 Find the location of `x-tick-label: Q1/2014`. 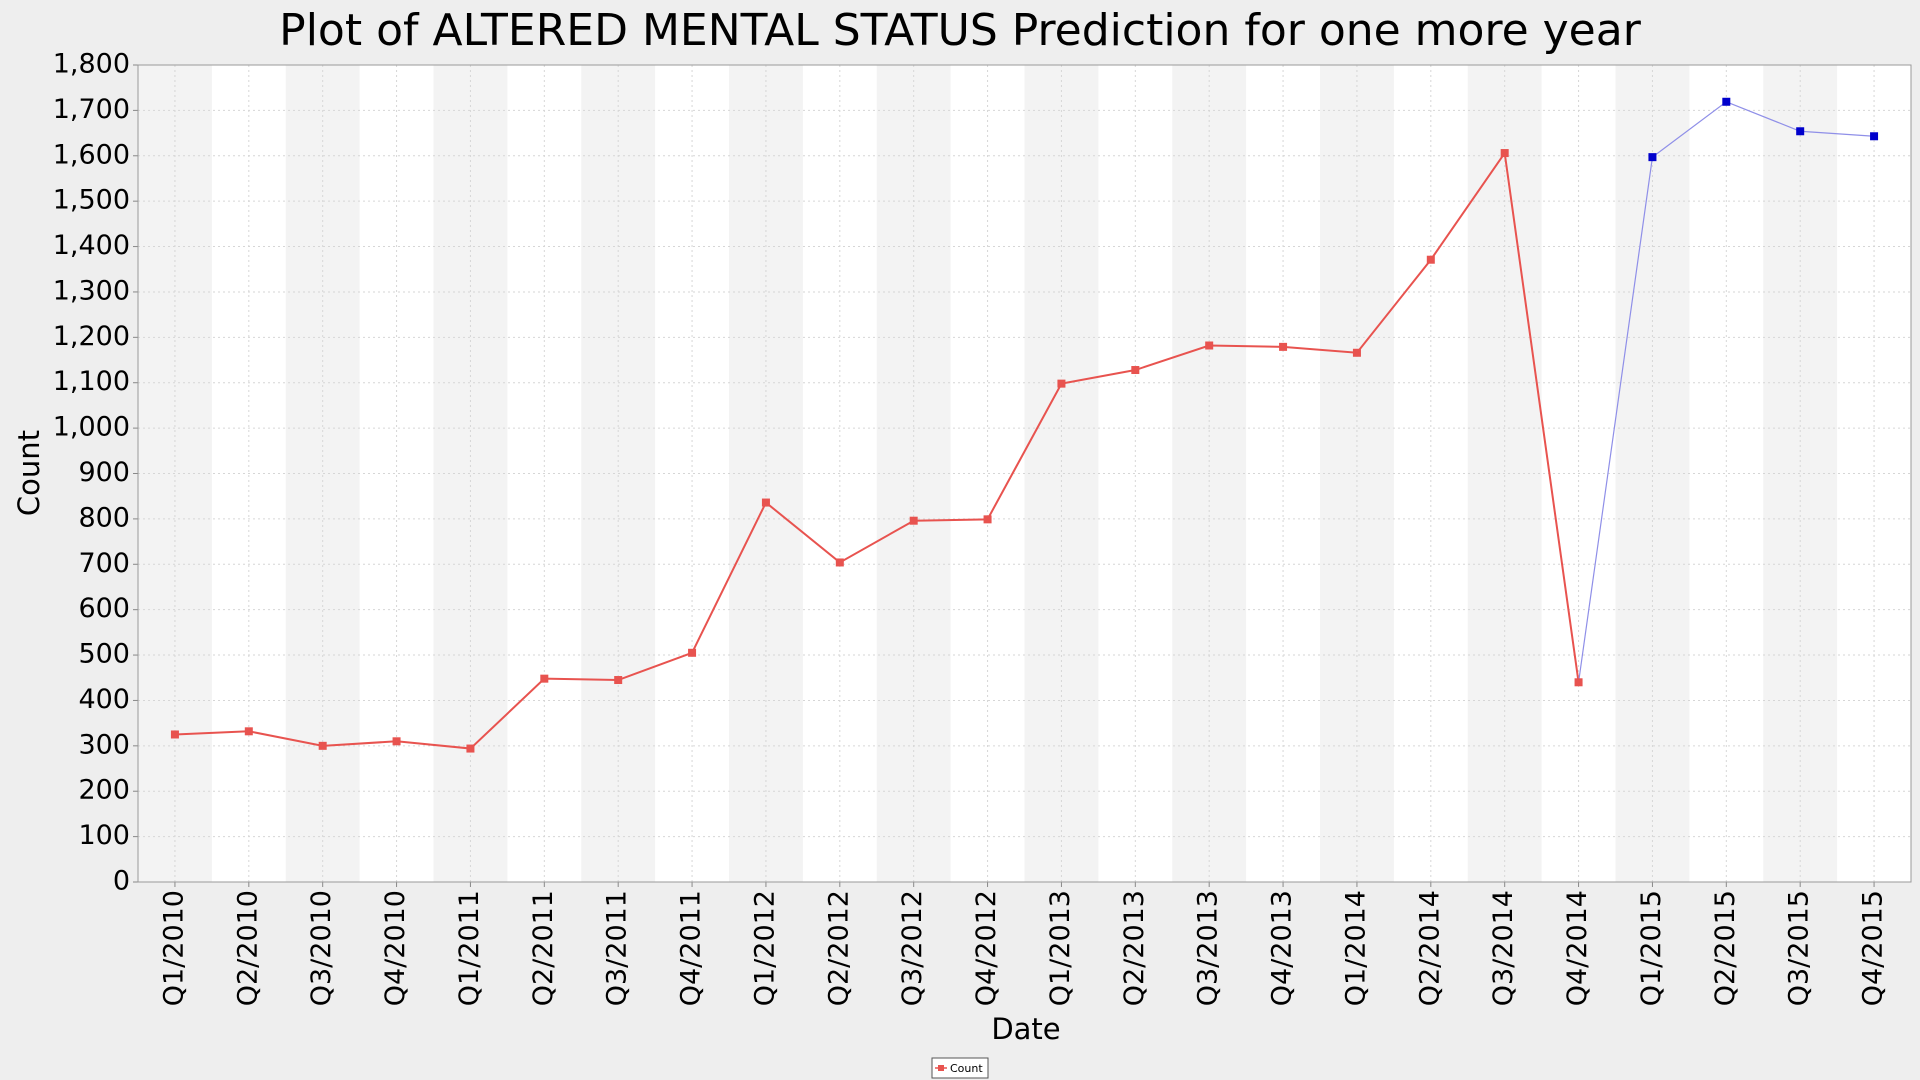

x-tick-label: Q1/2014 is located at coordinates (1355, 948).